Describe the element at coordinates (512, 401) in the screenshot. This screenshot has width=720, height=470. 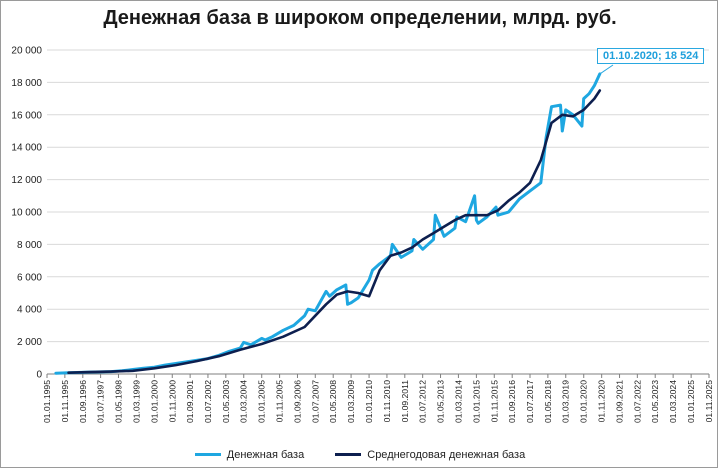
I see `x-tick-label: 01.09.2016` at that location.